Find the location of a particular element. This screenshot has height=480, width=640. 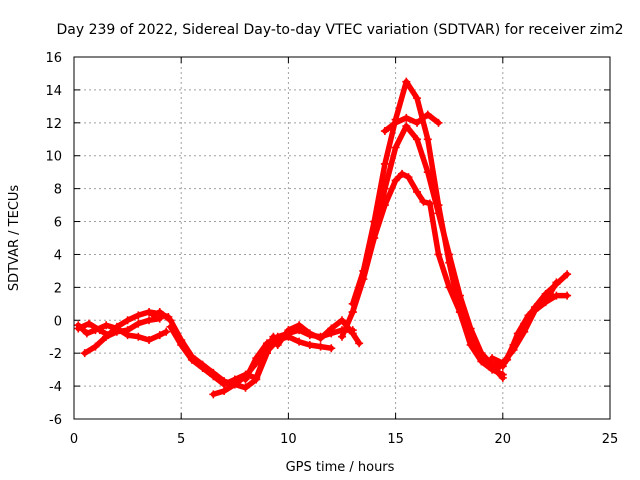

y-axis-label: SDTVAR / TECUs is located at coordinates (14, 238).